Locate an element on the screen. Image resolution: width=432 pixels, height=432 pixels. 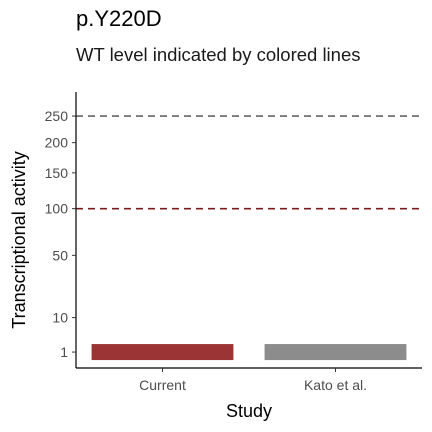
y-tick-label: 250 is located at coordinates (57, 116).